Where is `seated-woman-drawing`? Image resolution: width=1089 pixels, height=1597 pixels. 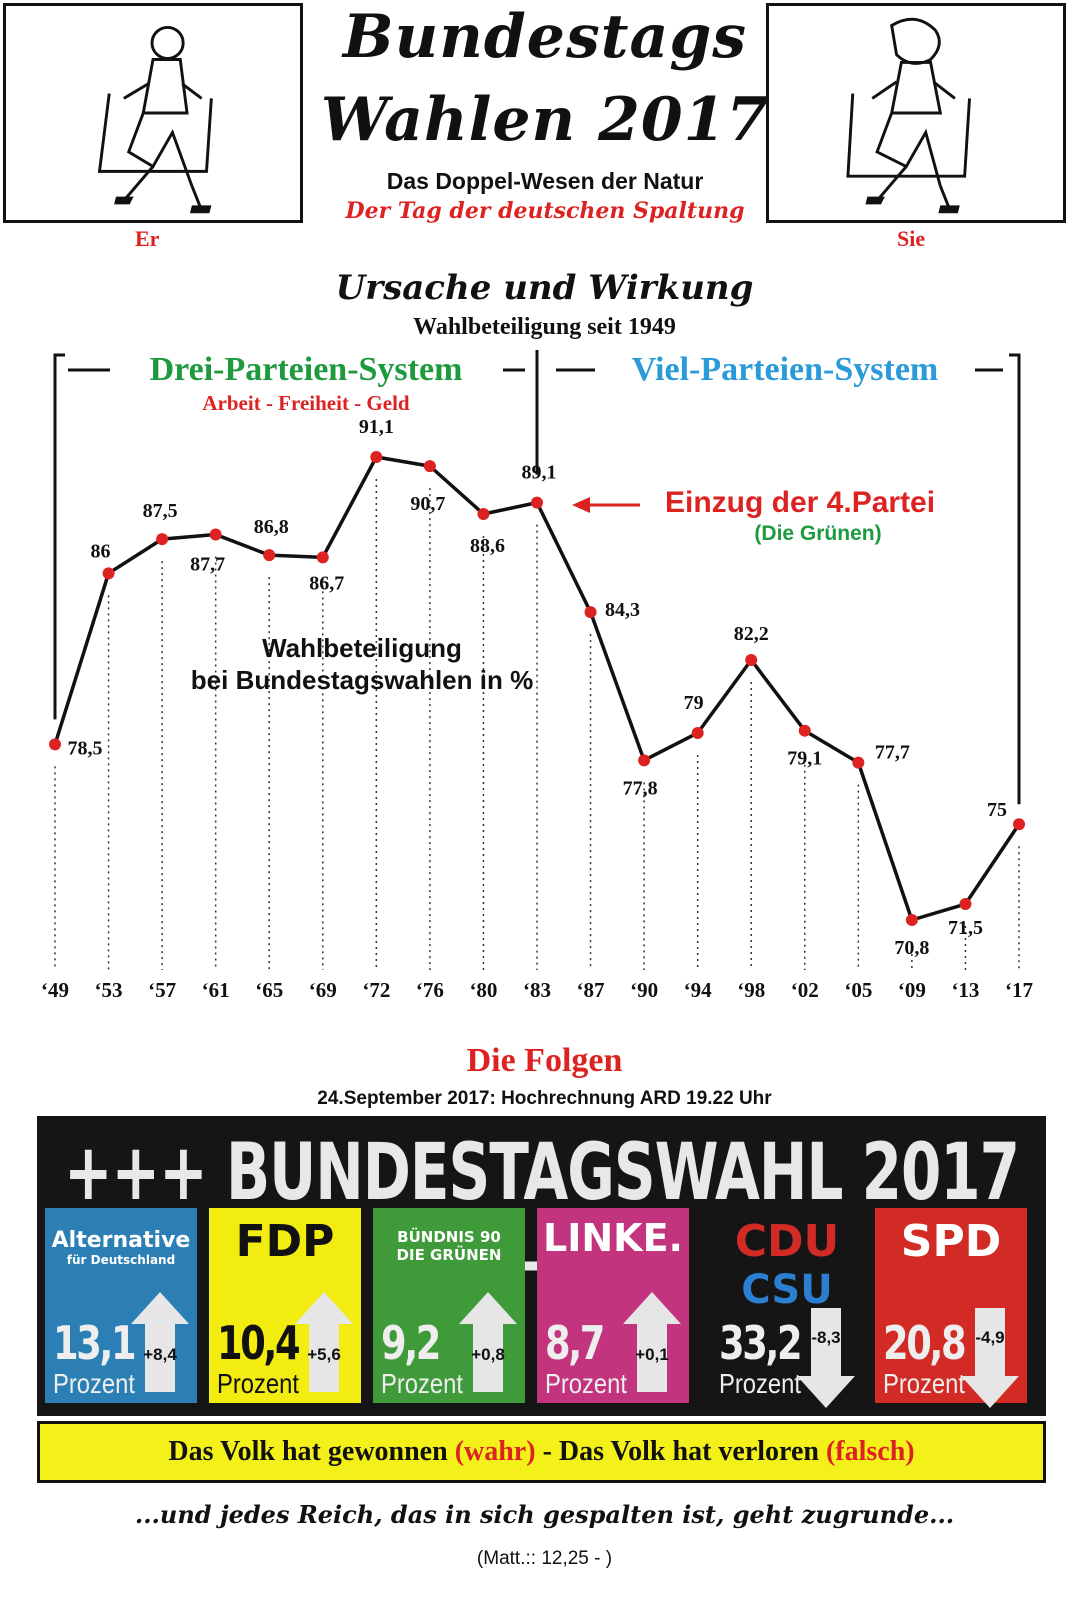 seated-woman-drawing is located at coordinates (908, 115).